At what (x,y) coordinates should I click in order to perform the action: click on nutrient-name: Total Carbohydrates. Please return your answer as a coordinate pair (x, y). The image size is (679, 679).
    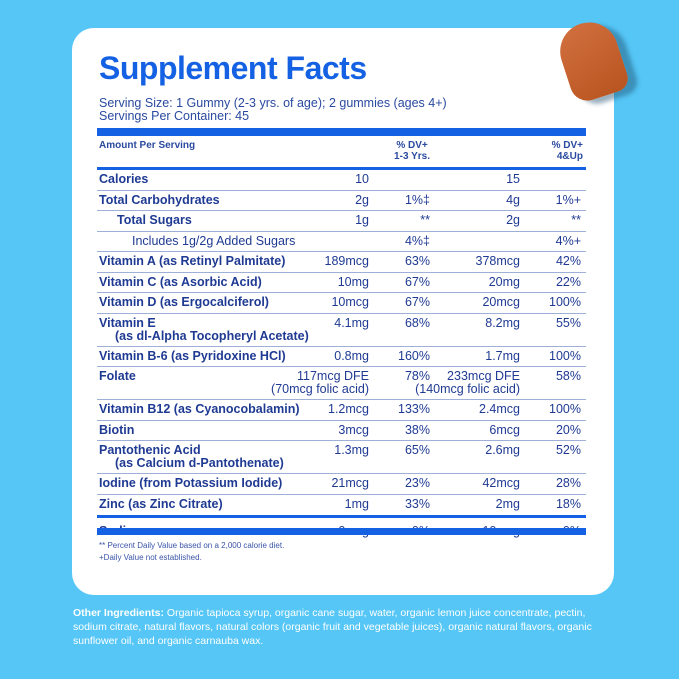
    Looking at the image, I should click on (159, 199).